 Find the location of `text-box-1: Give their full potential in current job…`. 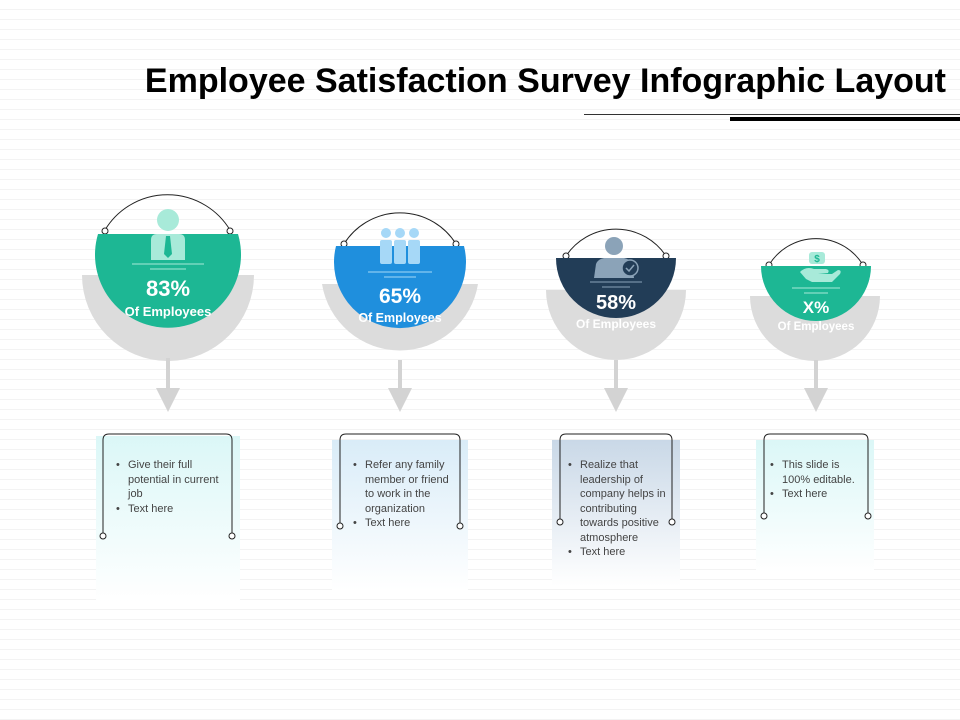

text-box-1: Give their full potential in current job… is located at coordinates (169, 487).